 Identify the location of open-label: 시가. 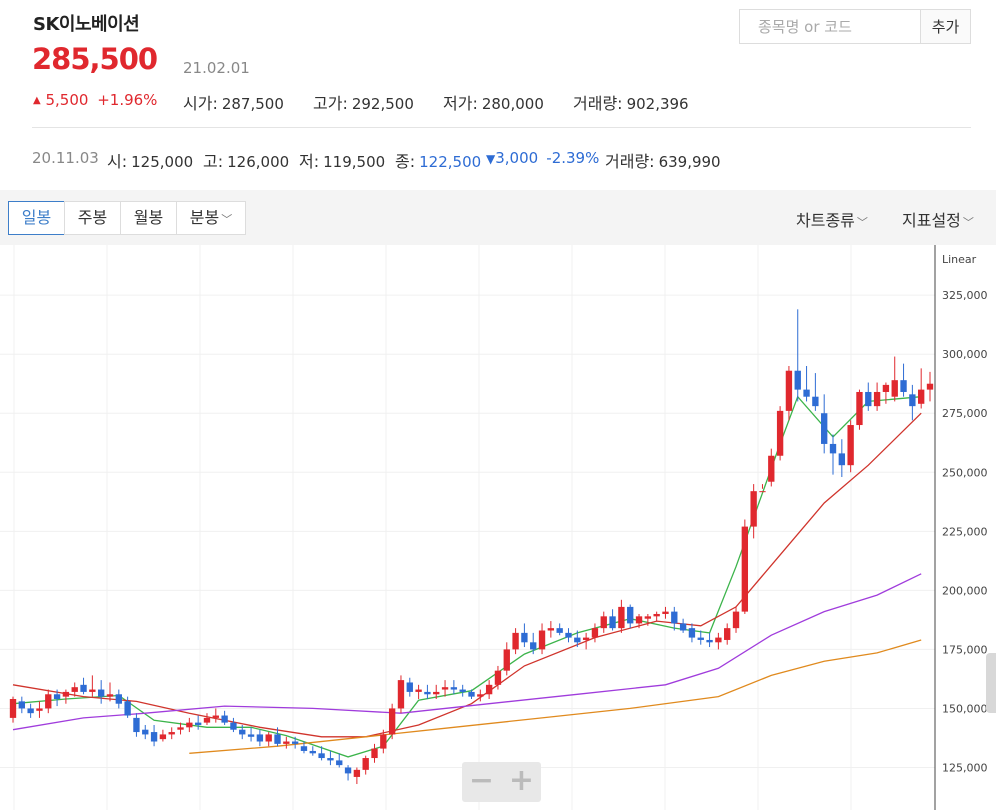
(198, 103).